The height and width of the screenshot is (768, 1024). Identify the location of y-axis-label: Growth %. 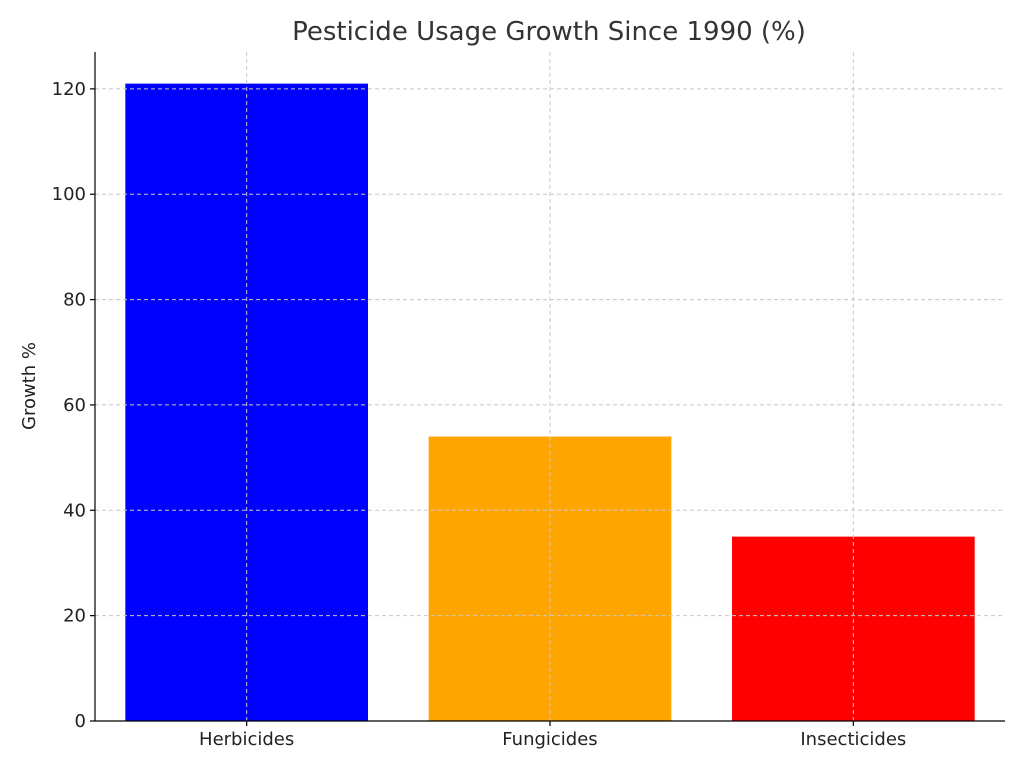
(29, 386).